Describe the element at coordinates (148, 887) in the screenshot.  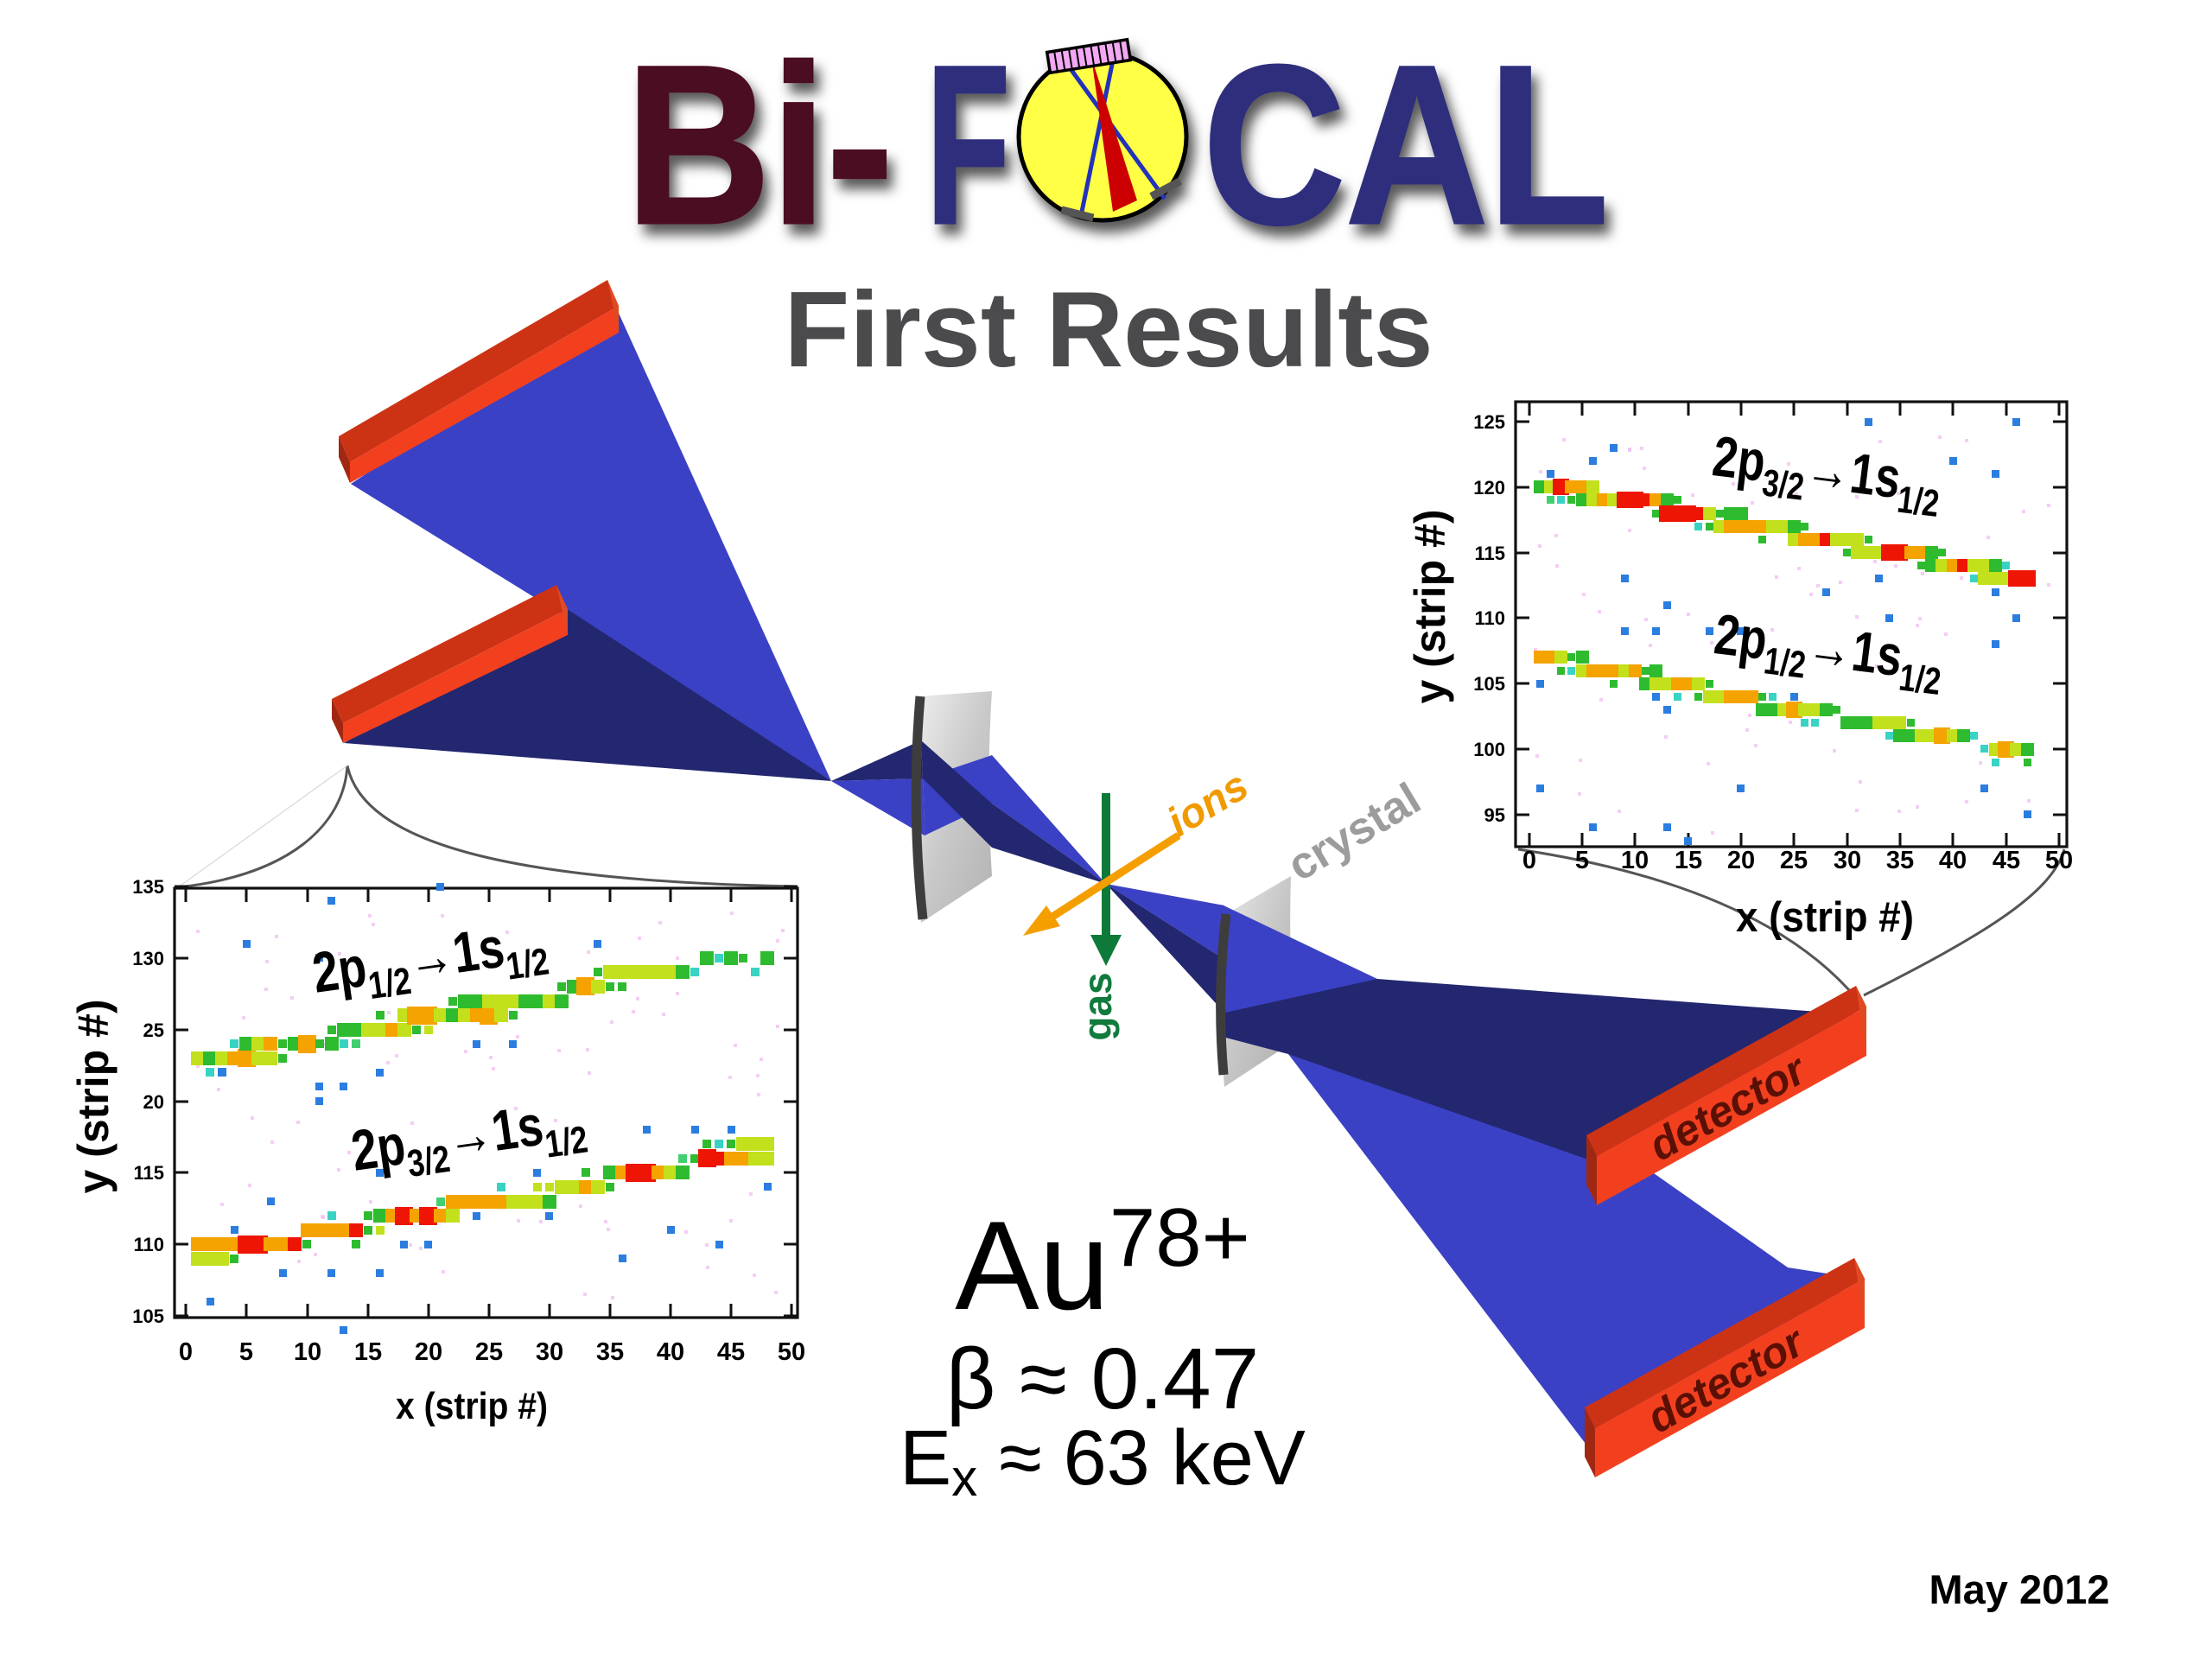
I see `svg-text: 135` at that location.